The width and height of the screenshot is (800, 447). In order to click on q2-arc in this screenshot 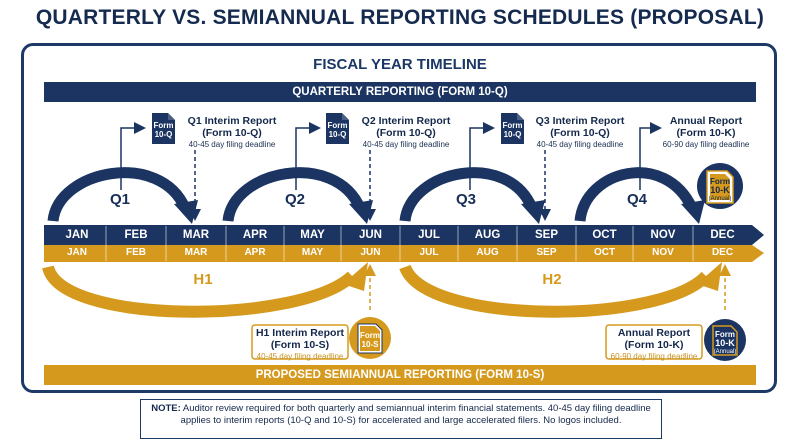, I will do `click(294, 195)`.